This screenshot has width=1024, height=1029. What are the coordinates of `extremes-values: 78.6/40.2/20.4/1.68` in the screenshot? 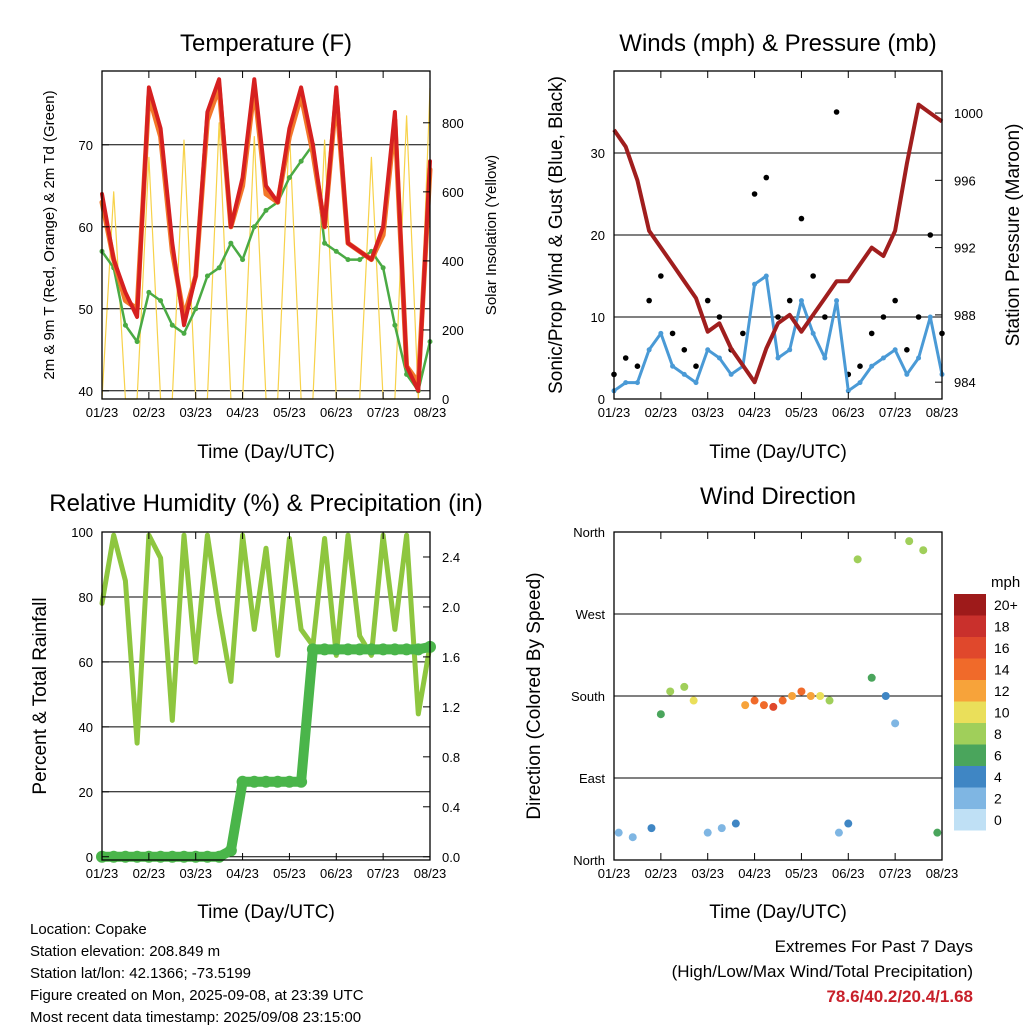 It's located at (899, 996).